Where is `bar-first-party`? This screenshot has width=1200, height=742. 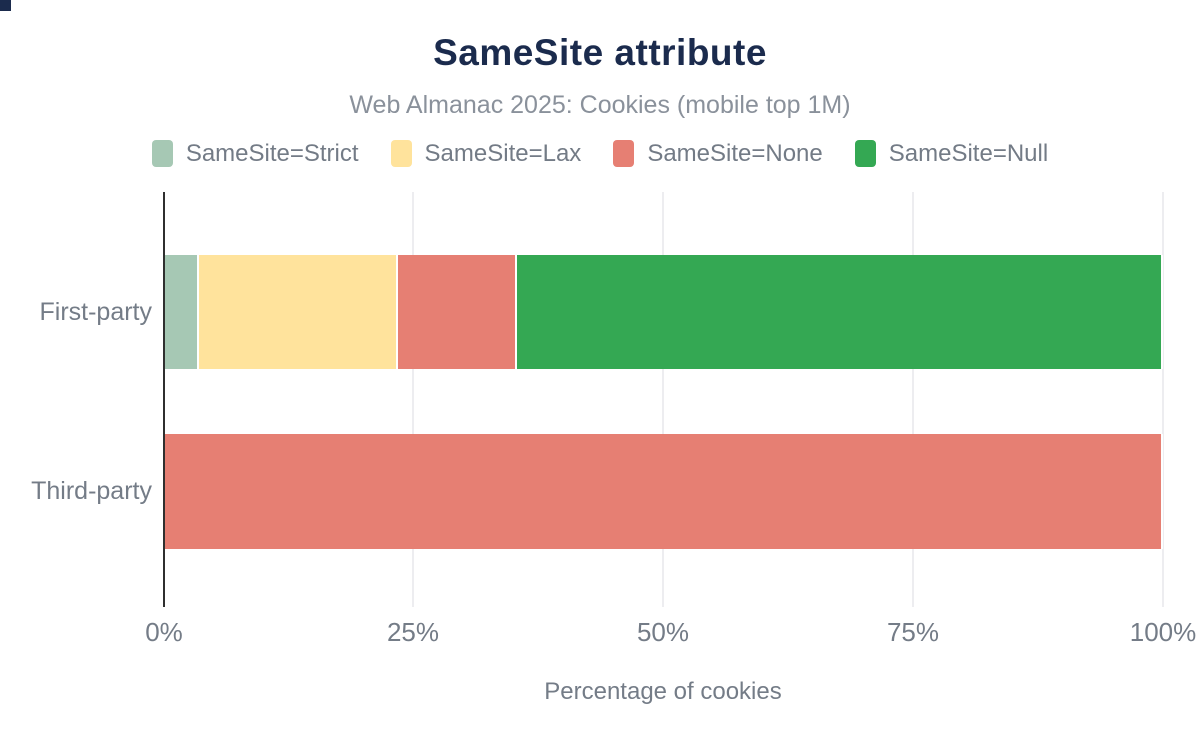
bar-first-party is located at coordinates (664, 312).